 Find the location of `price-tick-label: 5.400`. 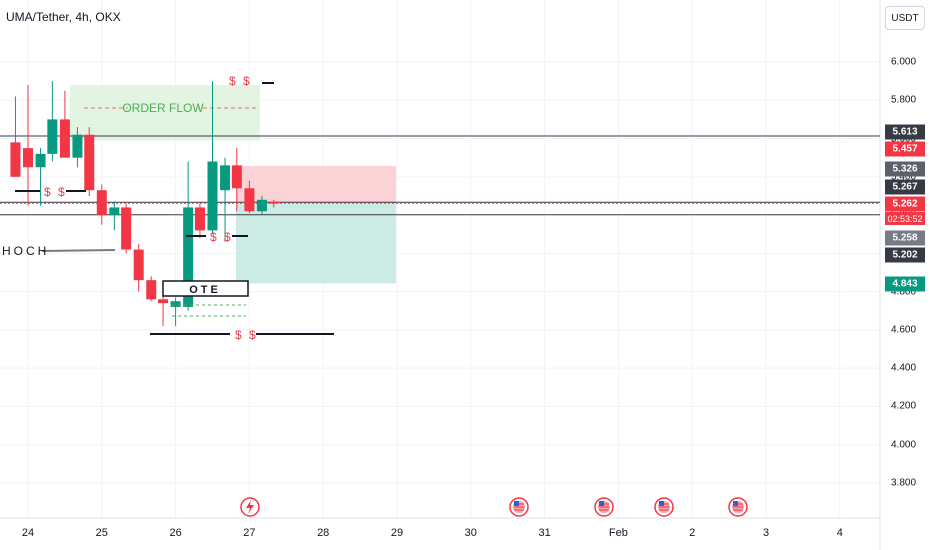

price-tick-label: 5.400 is located at coordinates (904, 177).